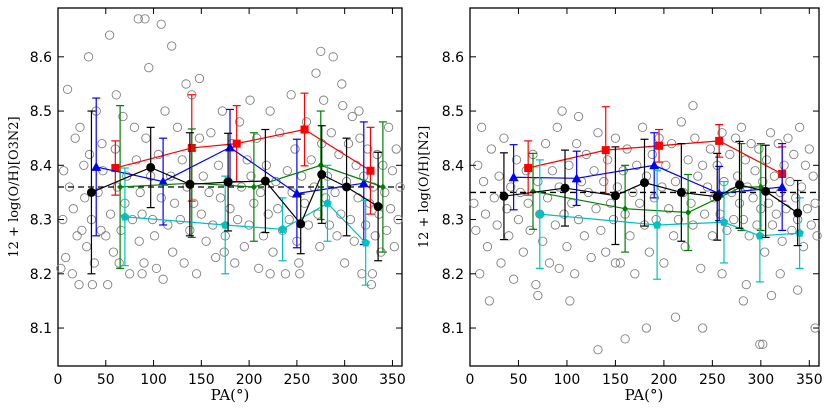 The height and width of the screenshot is (414, 830). What do you see at coordinates (230, 395) in the screenshot?
I see `x-axis-label-left: PA(°)` at bounding box center [230, 395].